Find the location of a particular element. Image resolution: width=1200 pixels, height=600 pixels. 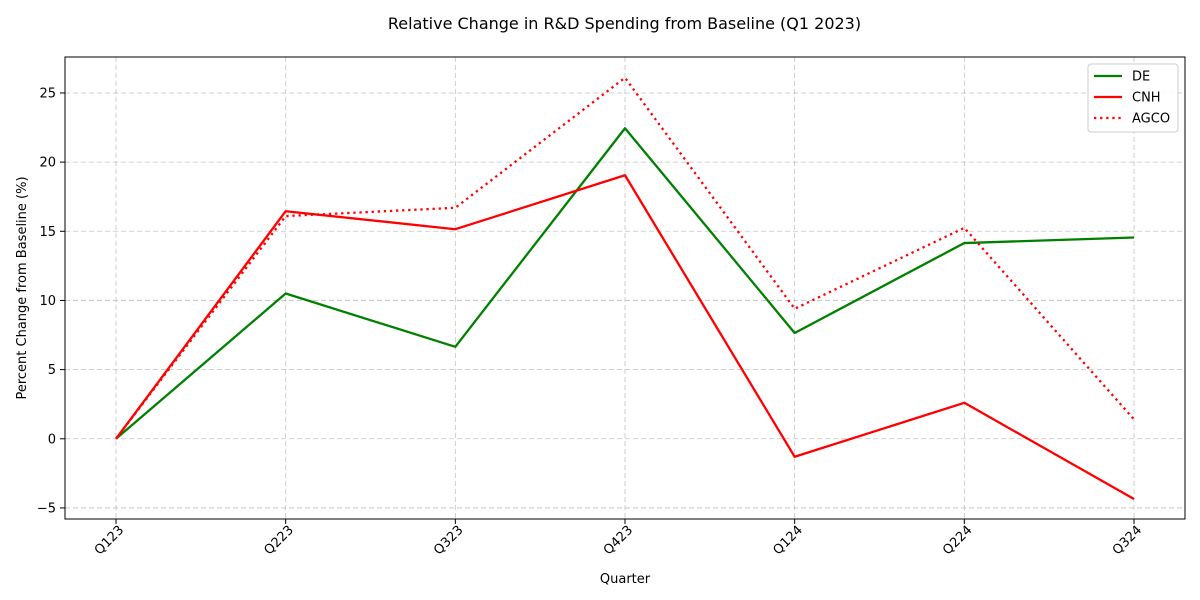

y-axis: −5 0 5 10 15 20 25 is located at coordinates (51, 301).